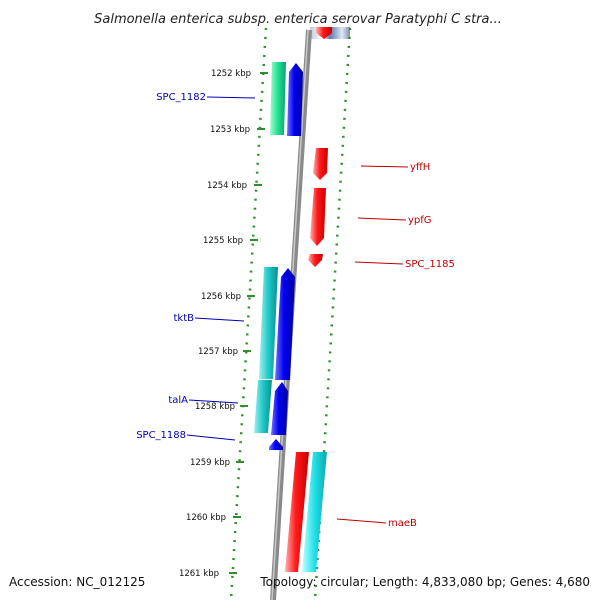 Image resolution: width=600 pixels, height=600 pixels. Describe the element at coordinates (320, 164) in the screenshot. I see `gene-red-yffh` at that location.